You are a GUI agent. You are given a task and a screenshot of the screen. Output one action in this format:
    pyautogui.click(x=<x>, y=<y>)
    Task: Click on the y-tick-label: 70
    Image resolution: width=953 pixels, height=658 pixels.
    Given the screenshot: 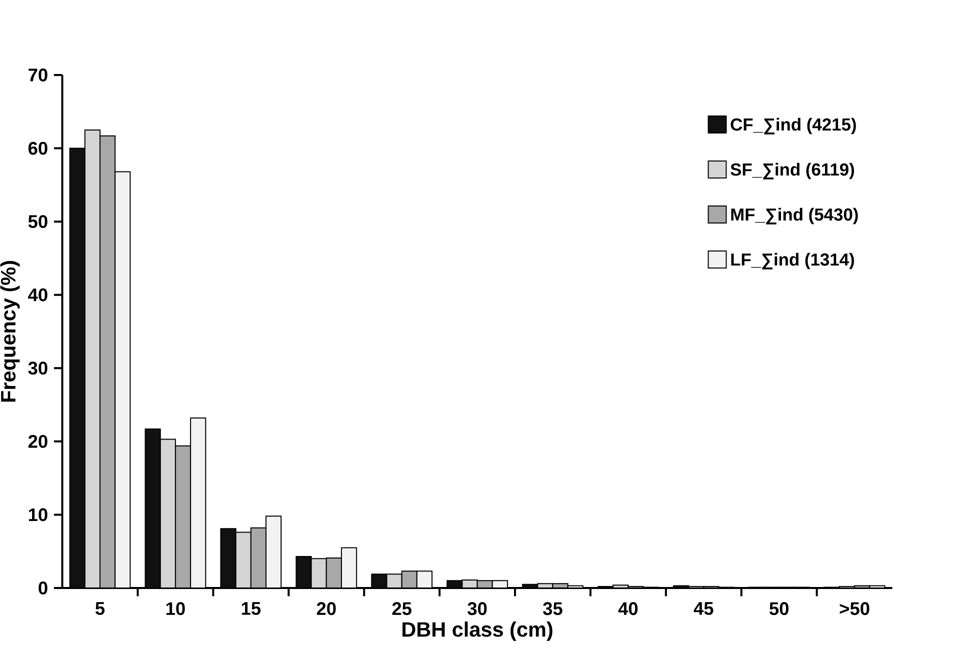 What is the action you would take?
    pyautogui.click(x=38, y=75)
    